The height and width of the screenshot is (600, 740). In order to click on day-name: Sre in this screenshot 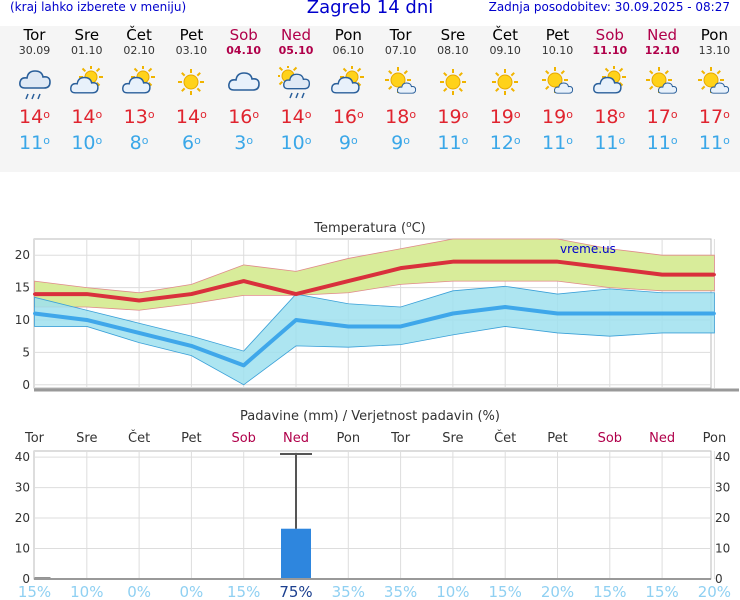, I will do `click(87, 35)`.